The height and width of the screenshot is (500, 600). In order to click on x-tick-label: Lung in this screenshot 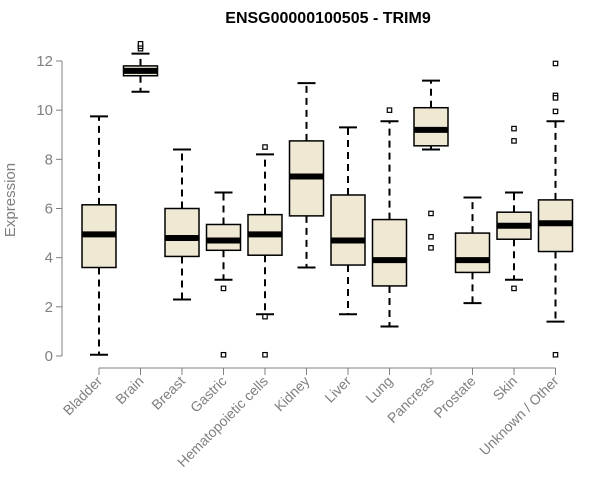, I will do `click(378, 389)`.